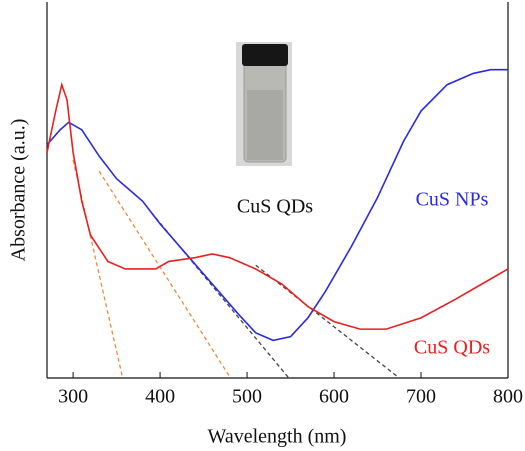  I want to click on x-tick-label: 800, so click(508, 397).